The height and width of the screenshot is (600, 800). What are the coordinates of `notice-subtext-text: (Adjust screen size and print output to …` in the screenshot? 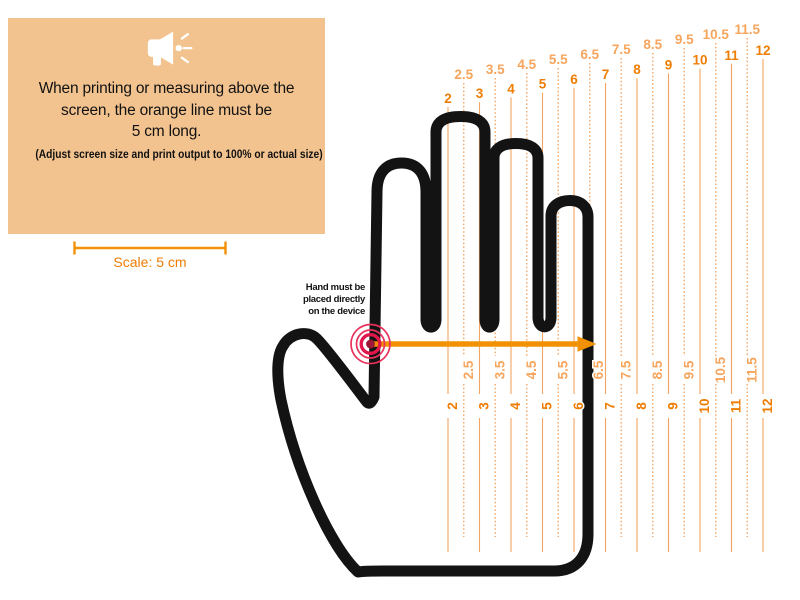 It's located at (179, 153).